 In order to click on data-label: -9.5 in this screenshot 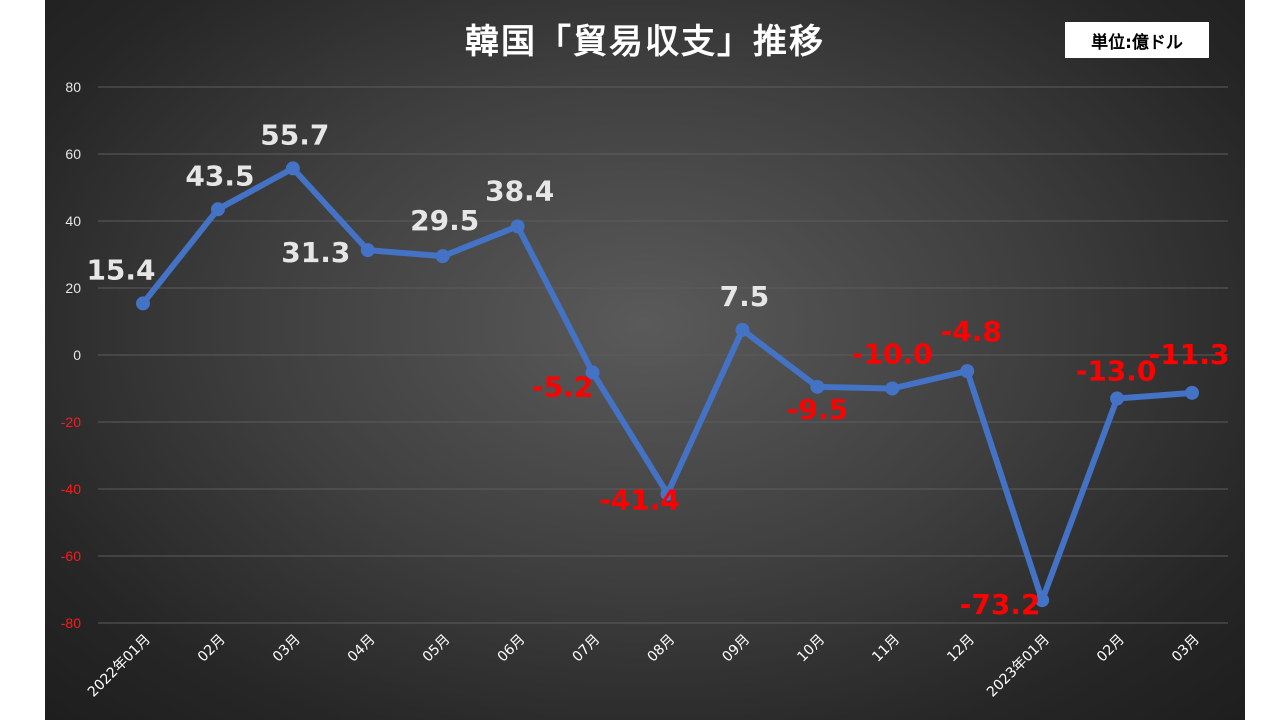, I will do `click(817, 409)`.